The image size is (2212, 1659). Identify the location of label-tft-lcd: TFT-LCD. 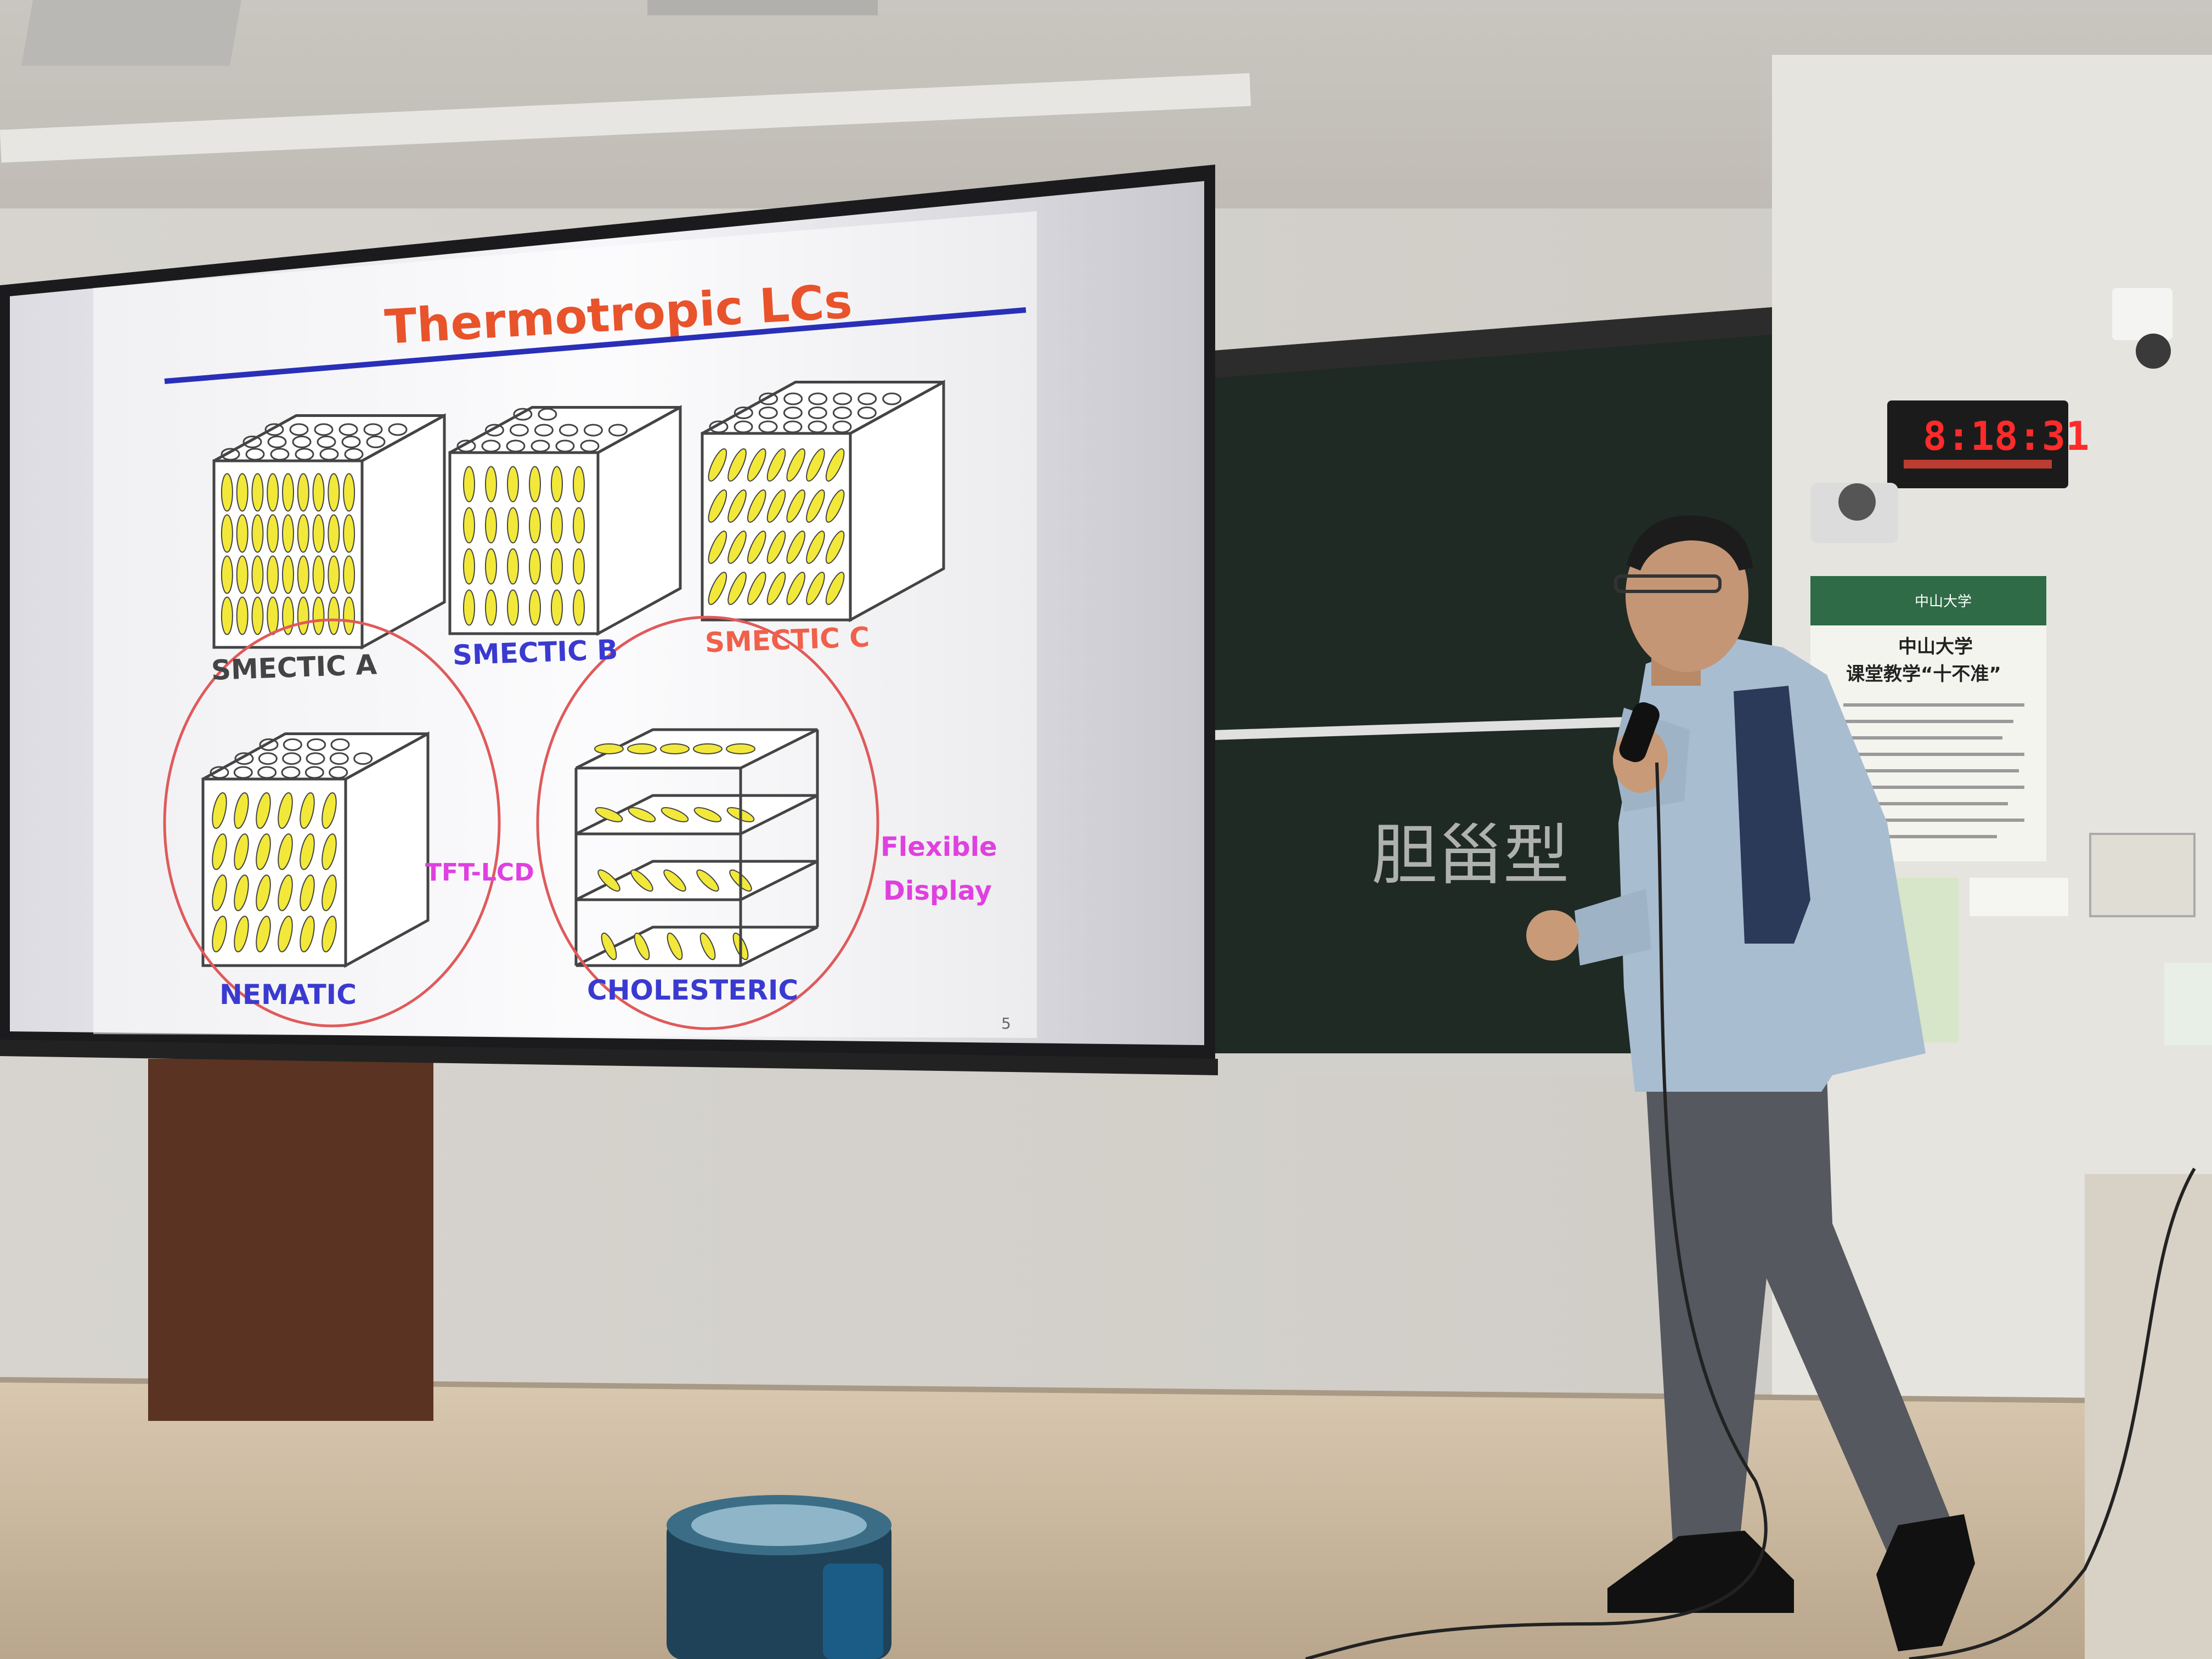
(479, 873).